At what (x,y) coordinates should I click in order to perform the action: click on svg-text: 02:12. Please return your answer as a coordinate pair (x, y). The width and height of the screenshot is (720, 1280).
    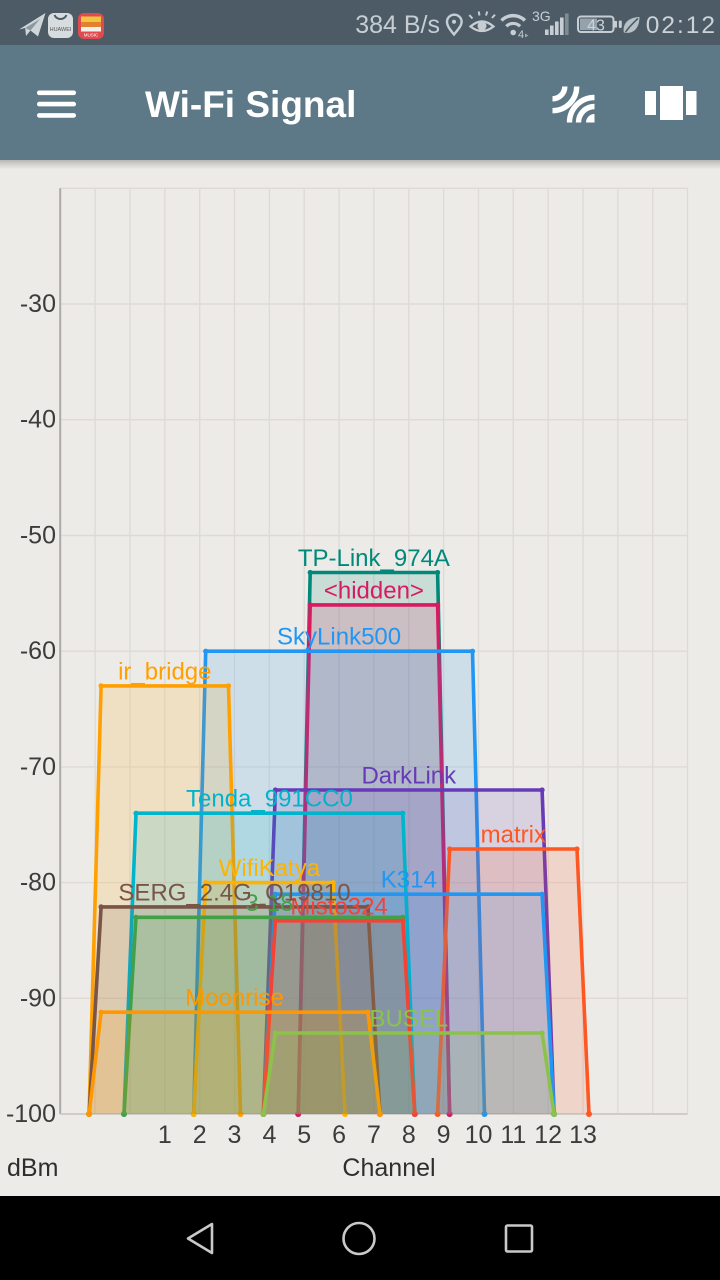
    Looking at the image, I should click on (681, 25).